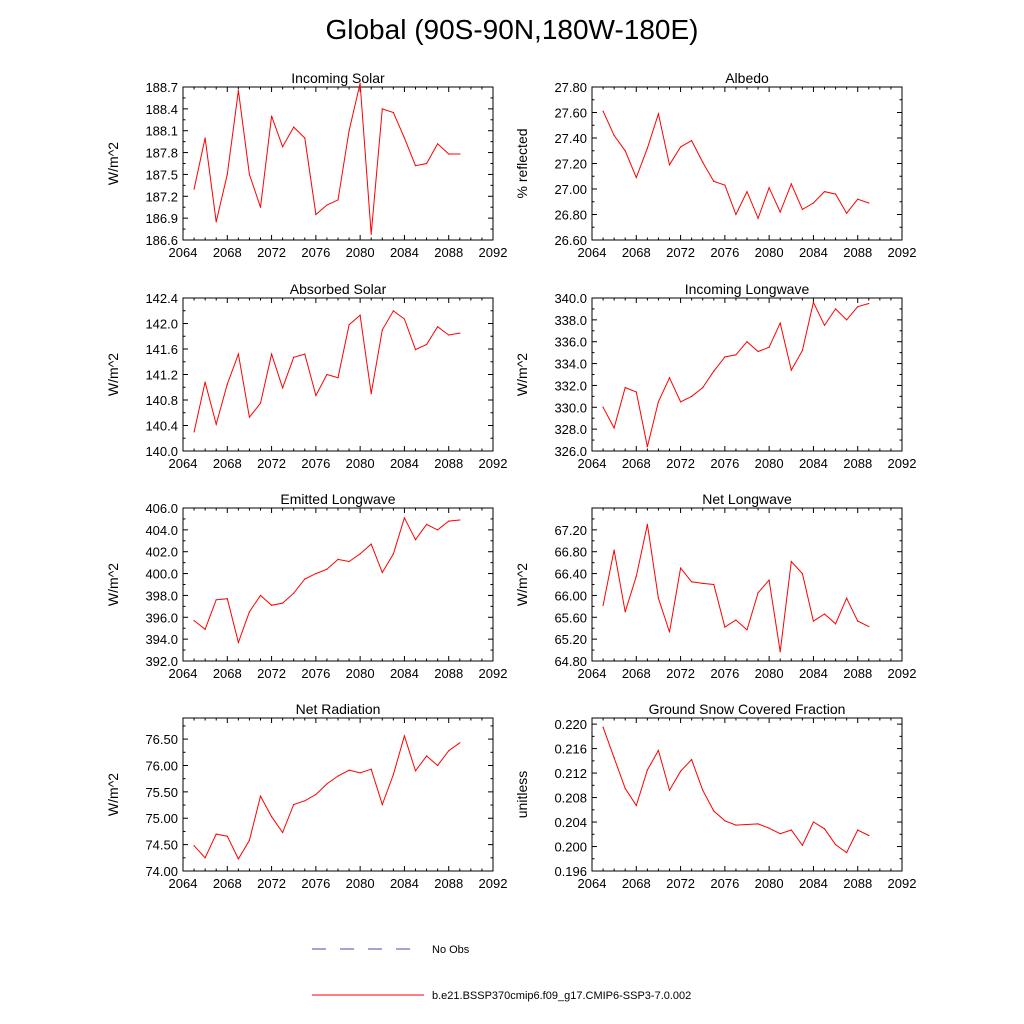  What do you see at coordinates (161, 218) in the screenshot?
I see `y-tick-label: 186.9` at bounding box center [161, 218].